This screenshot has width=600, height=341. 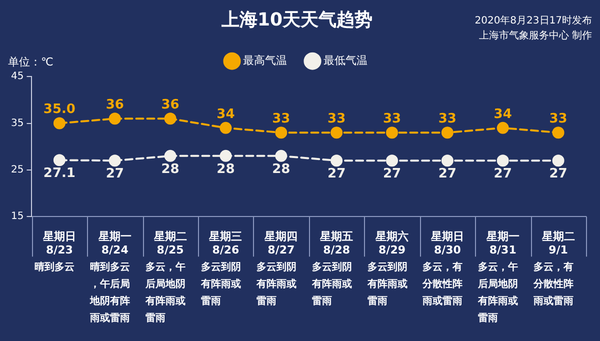 I want to click on y-tick-label: 15, so click(x=17, y=216).